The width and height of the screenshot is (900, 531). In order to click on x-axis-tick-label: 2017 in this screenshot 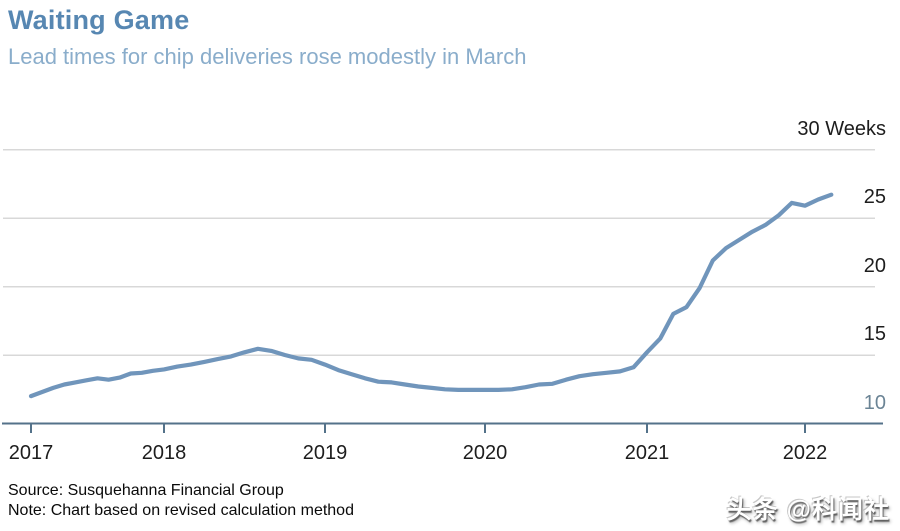, I will do `click(31, 453)`.